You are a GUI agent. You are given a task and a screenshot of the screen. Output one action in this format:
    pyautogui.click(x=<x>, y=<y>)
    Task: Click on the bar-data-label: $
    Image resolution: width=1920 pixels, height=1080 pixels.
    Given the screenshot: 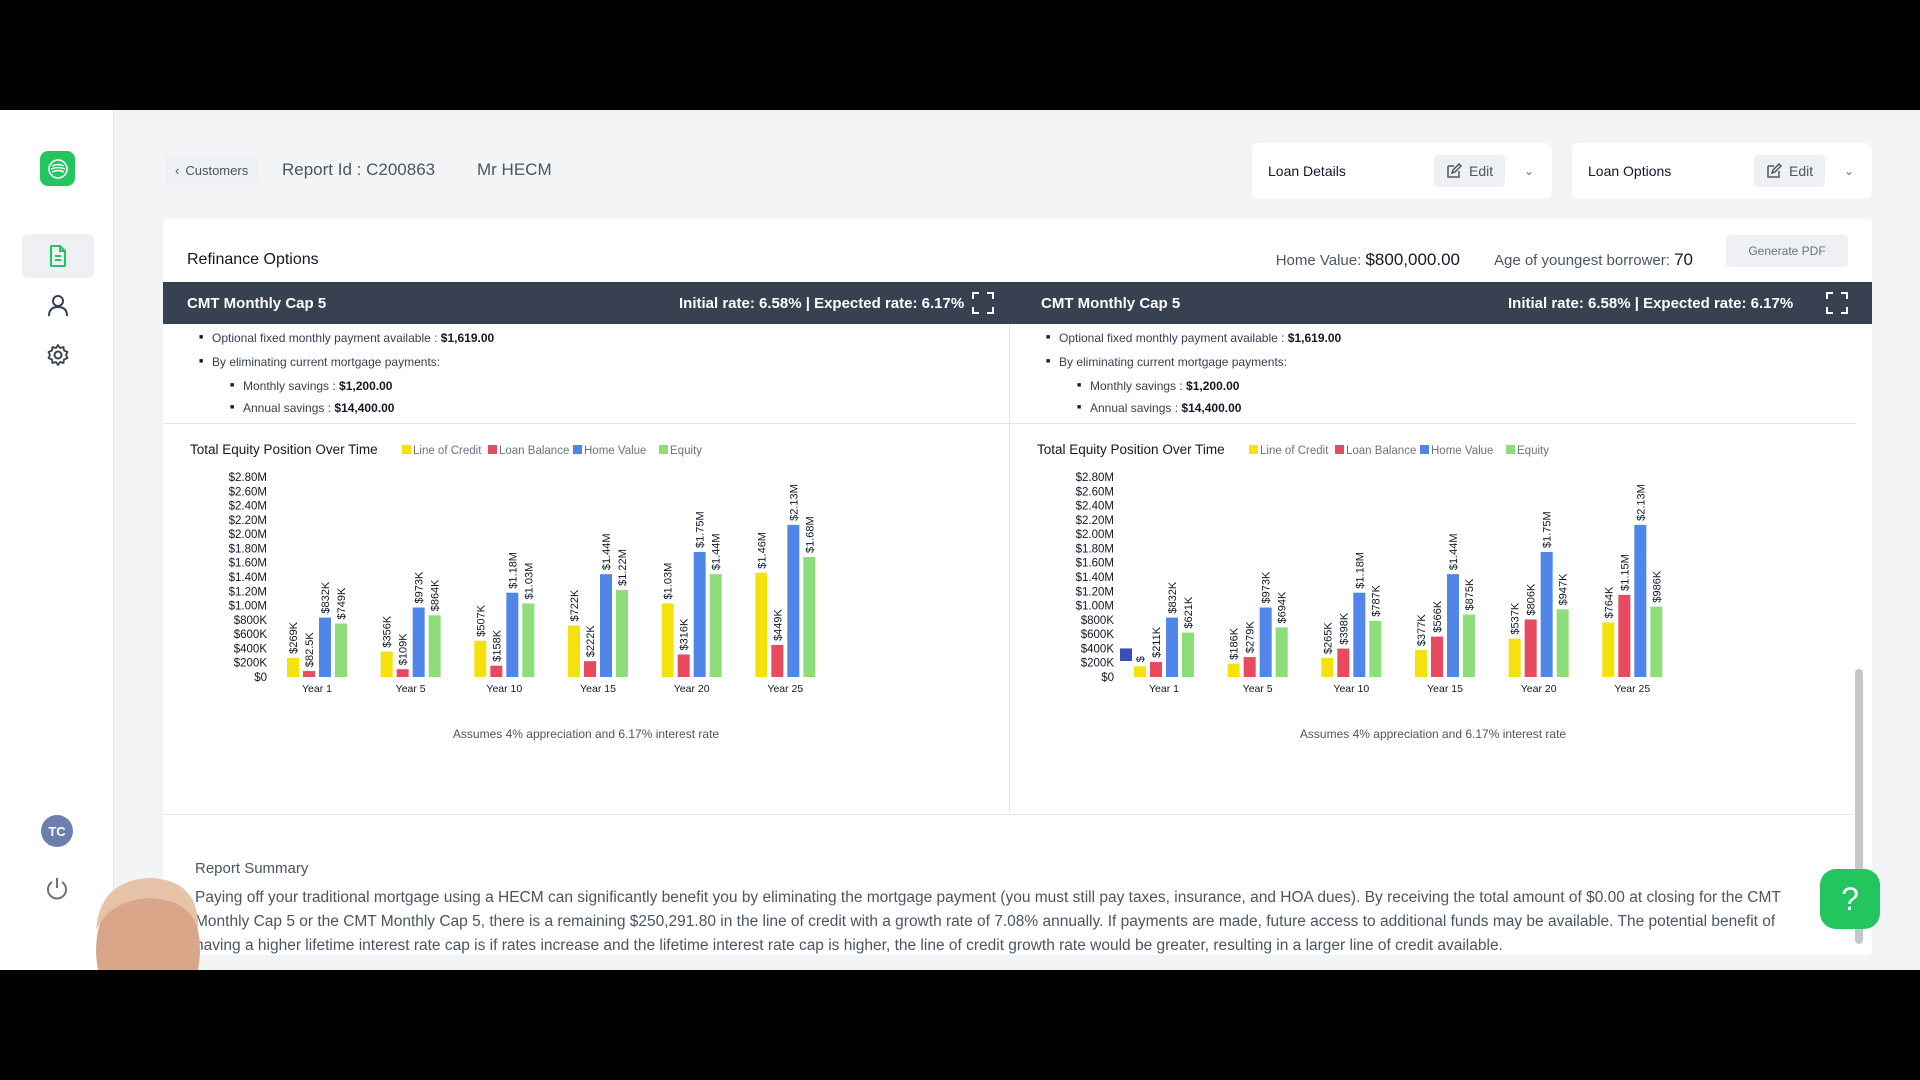 What is the action you would take?
    pyautogui.click(x=1141, y=659)
    